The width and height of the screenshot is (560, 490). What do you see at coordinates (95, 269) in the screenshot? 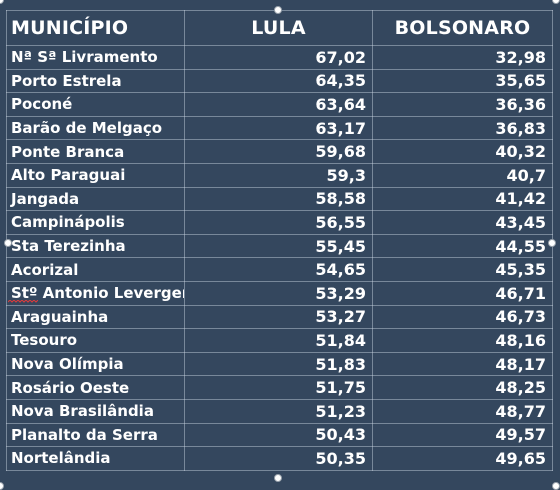
I see `cell-municipio: Acorizal` at bounding box center [95, 269].